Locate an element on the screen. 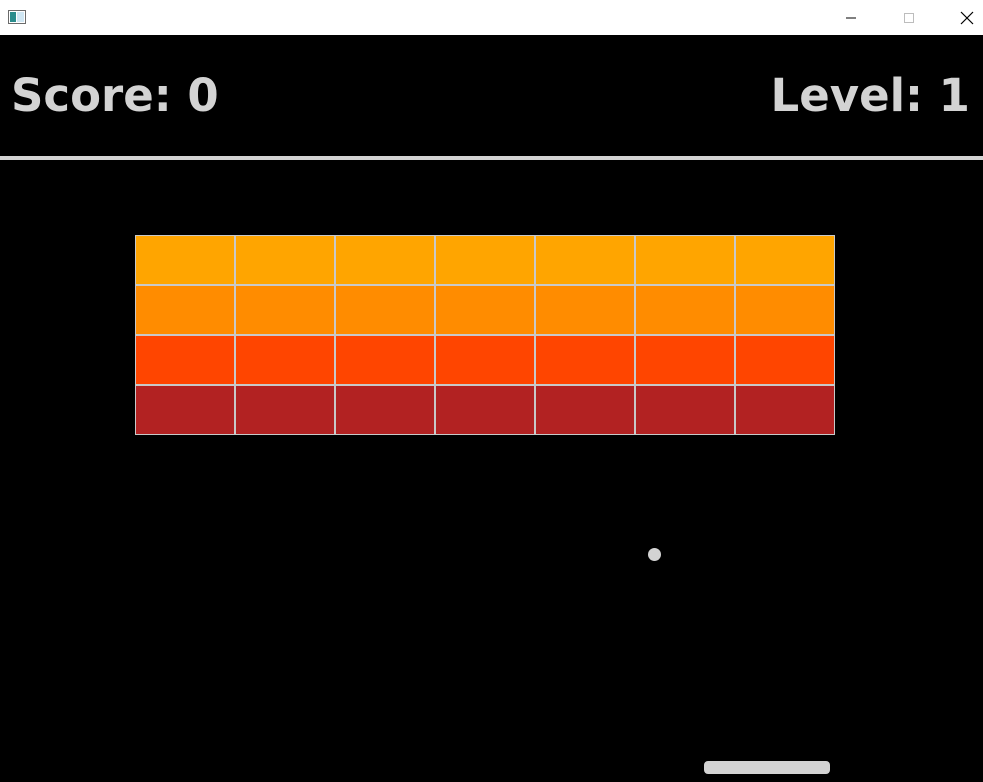  maximize-icon is located at coordinates (909, 17).